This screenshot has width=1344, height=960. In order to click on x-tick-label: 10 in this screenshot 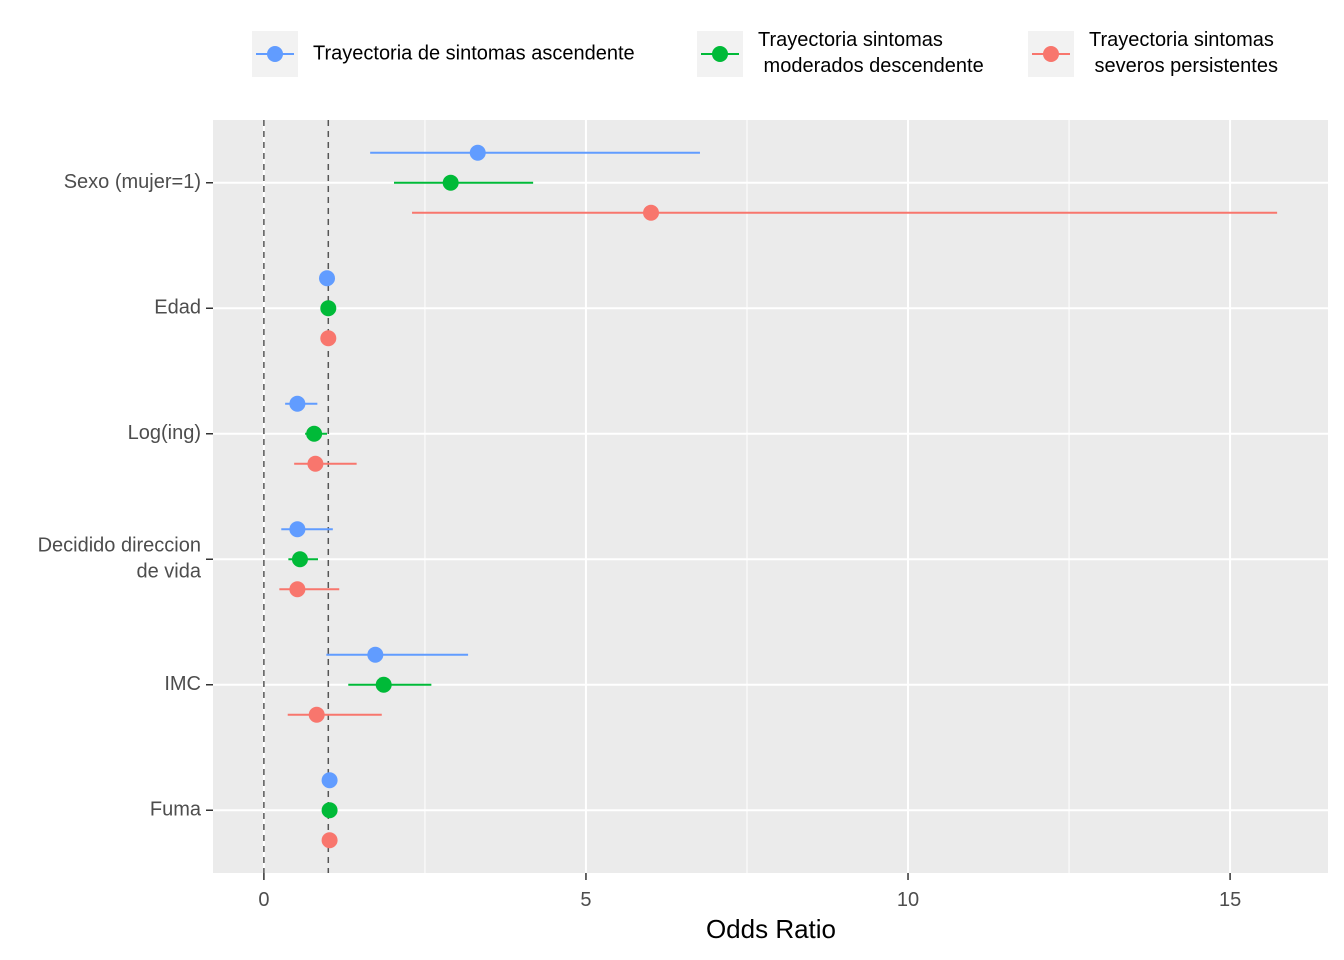, I will do `click(908, 900)`.